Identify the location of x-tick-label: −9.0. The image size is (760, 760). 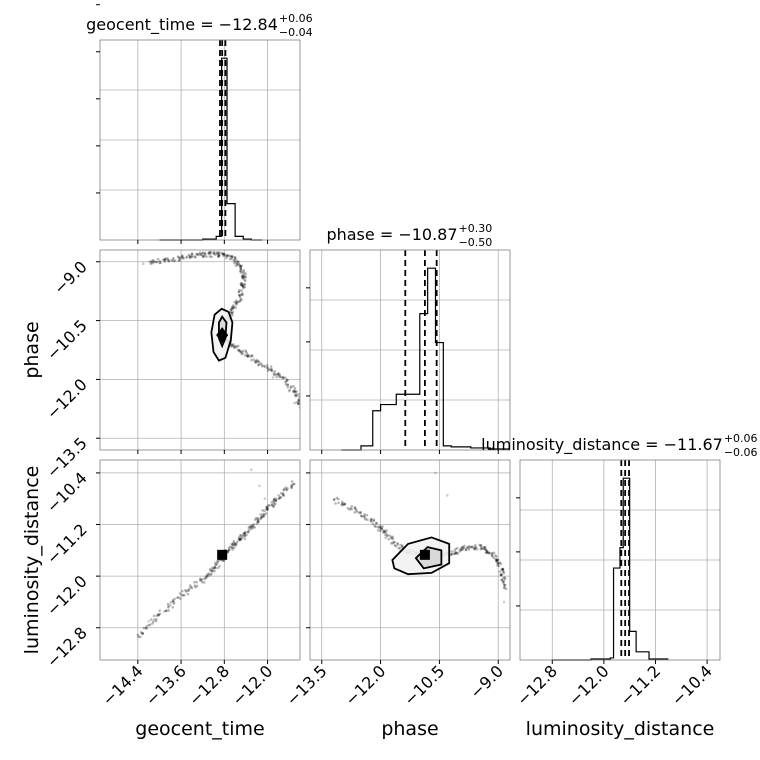
(486, 681).